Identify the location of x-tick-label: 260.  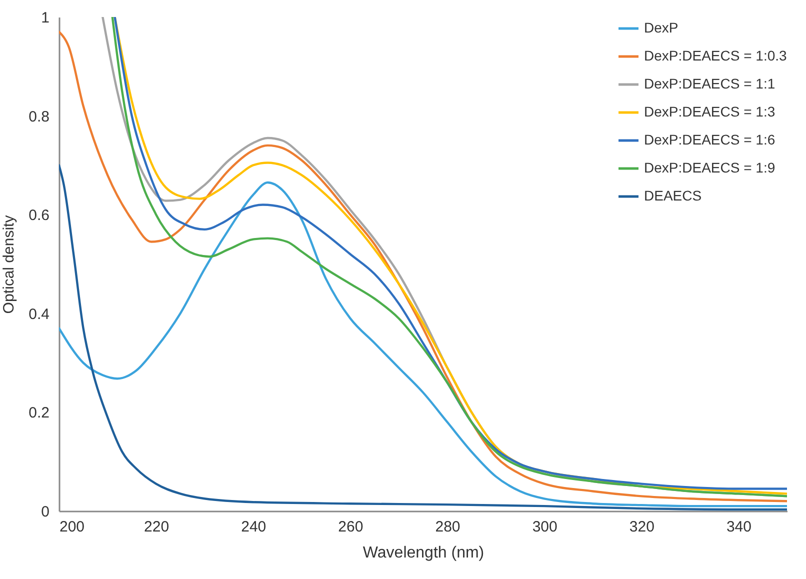
(351, 527).